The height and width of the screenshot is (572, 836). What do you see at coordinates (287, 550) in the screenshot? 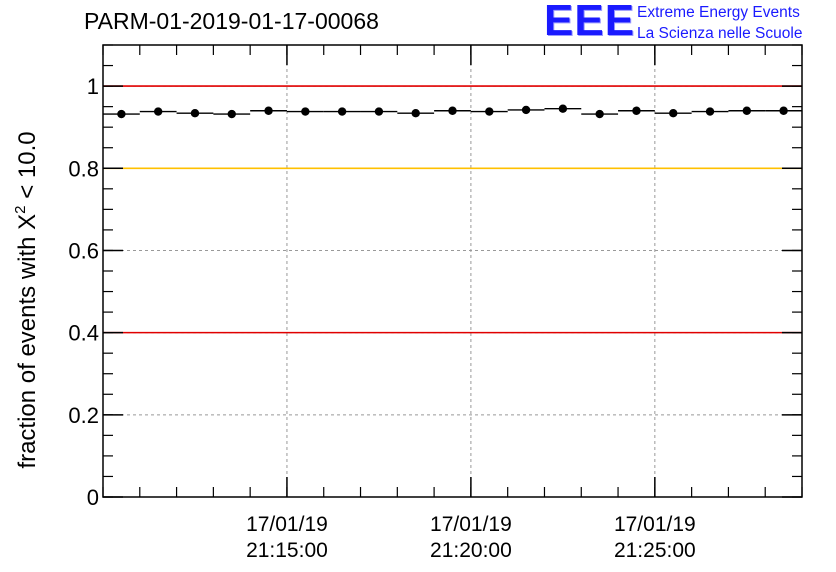
I see `x-tick-time-label: 21:15:00` at bounding box center [287, 550].